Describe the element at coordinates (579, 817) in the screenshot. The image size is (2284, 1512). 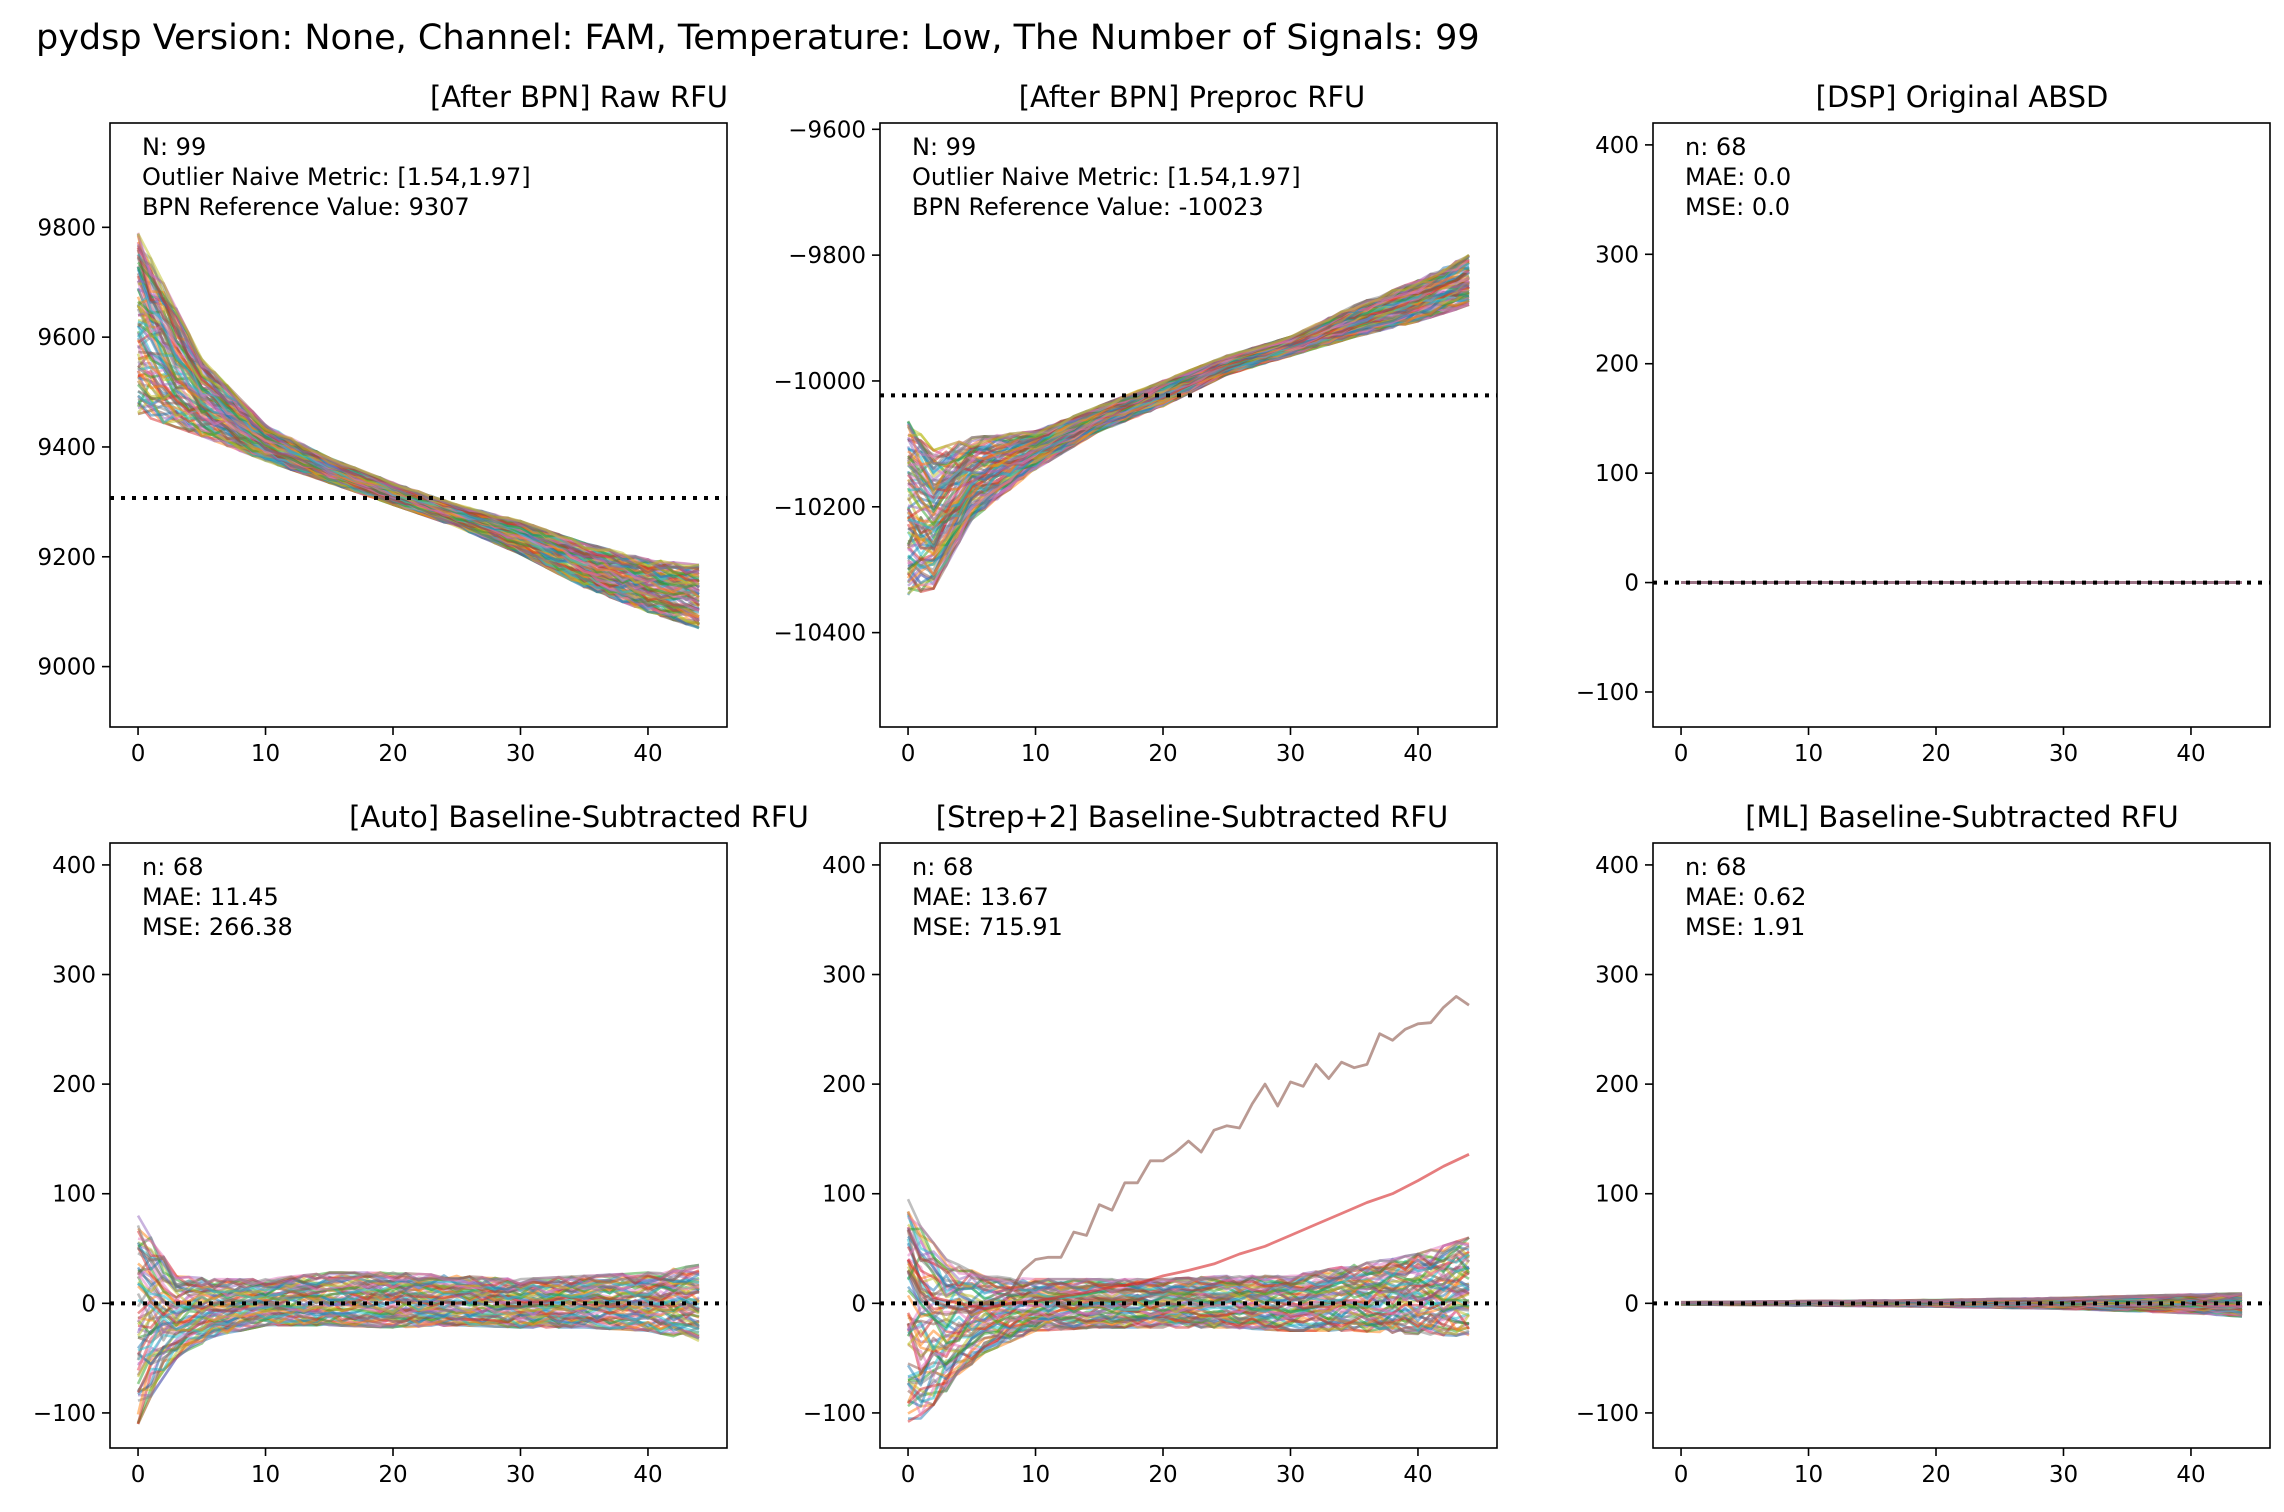
I see `subplot-auto-baseline-title: [Auto] Baseline-Subtracted RFU` at that location.